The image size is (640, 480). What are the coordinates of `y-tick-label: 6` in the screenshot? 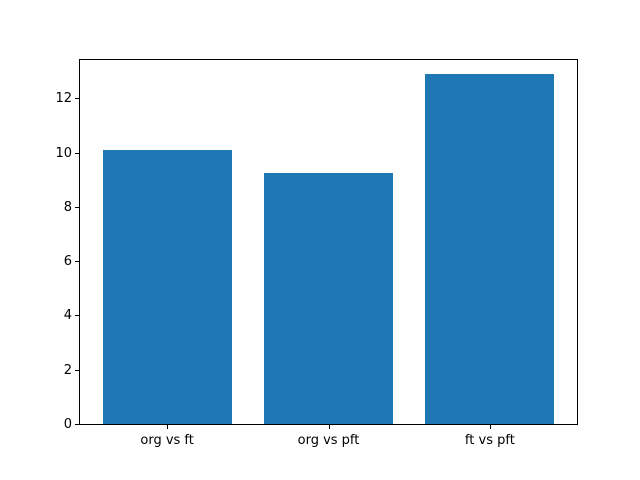 It's located at (67, 262).